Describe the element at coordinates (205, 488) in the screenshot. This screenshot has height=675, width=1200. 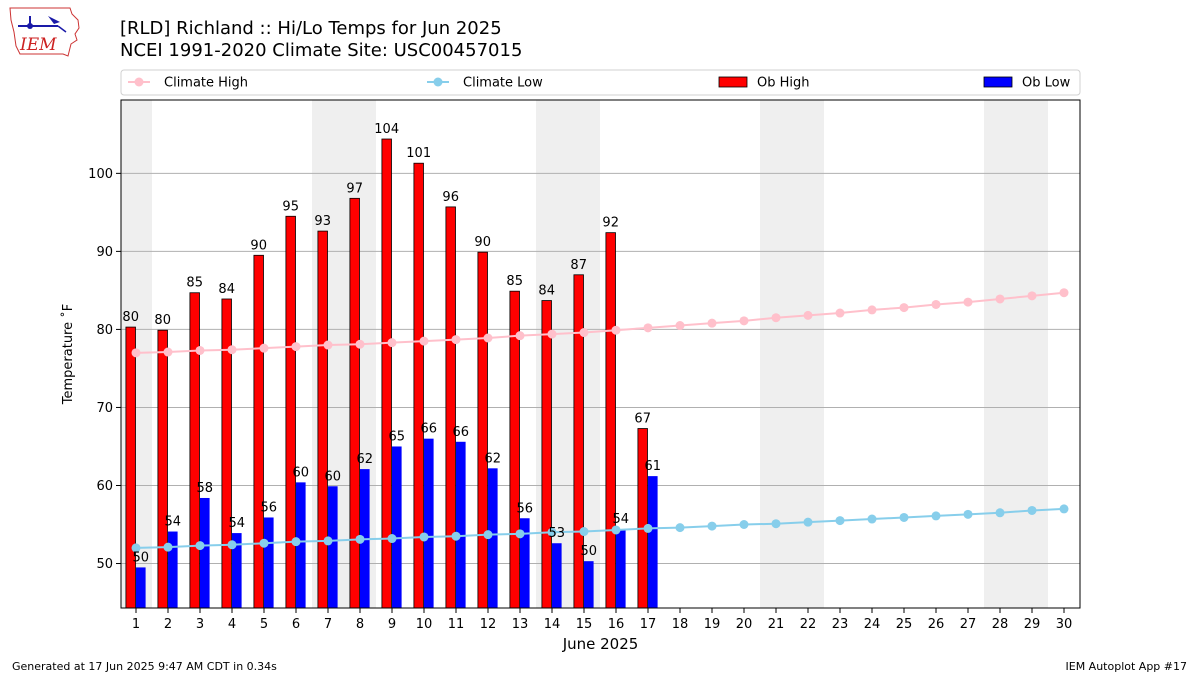
I see `ob-low-label: 58` at that location.